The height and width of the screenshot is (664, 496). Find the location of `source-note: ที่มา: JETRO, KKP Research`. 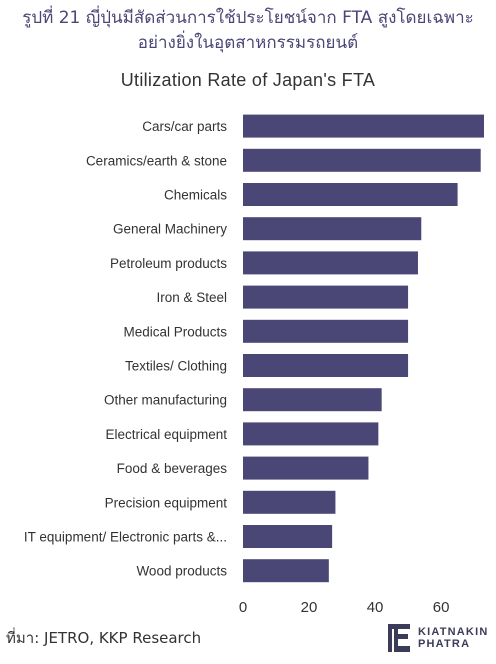

source-note: ที่มา: JETRO, KKP Research is located at coordinates (104, 638).